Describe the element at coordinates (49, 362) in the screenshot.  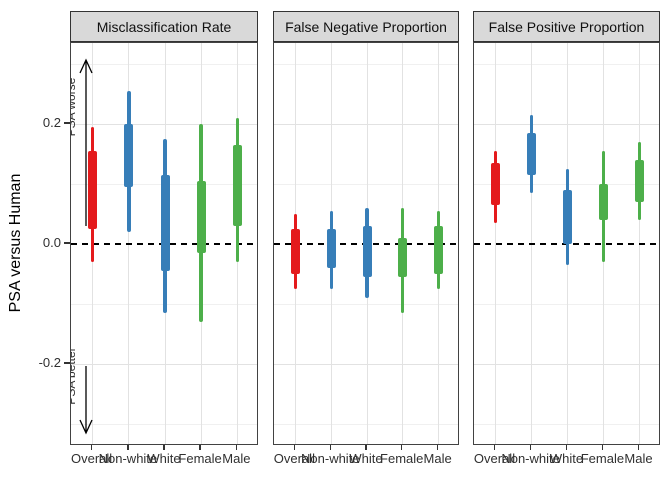
I see `y-tick-label: -0.2` at that location.